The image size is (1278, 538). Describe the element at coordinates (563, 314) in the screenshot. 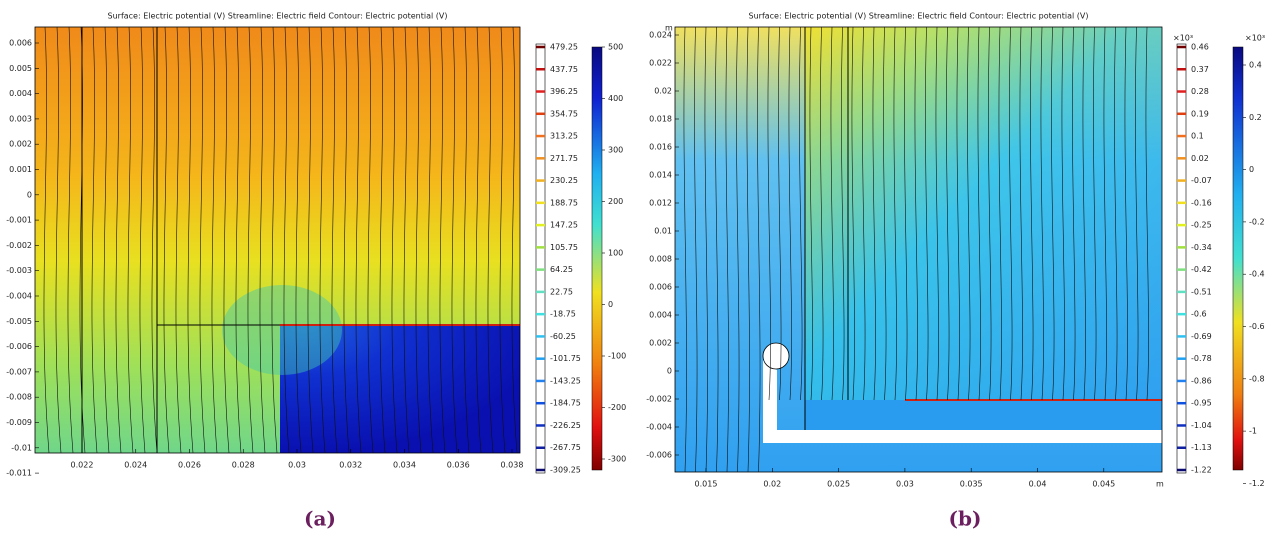

I see `contour-label: -18.75` at that location.